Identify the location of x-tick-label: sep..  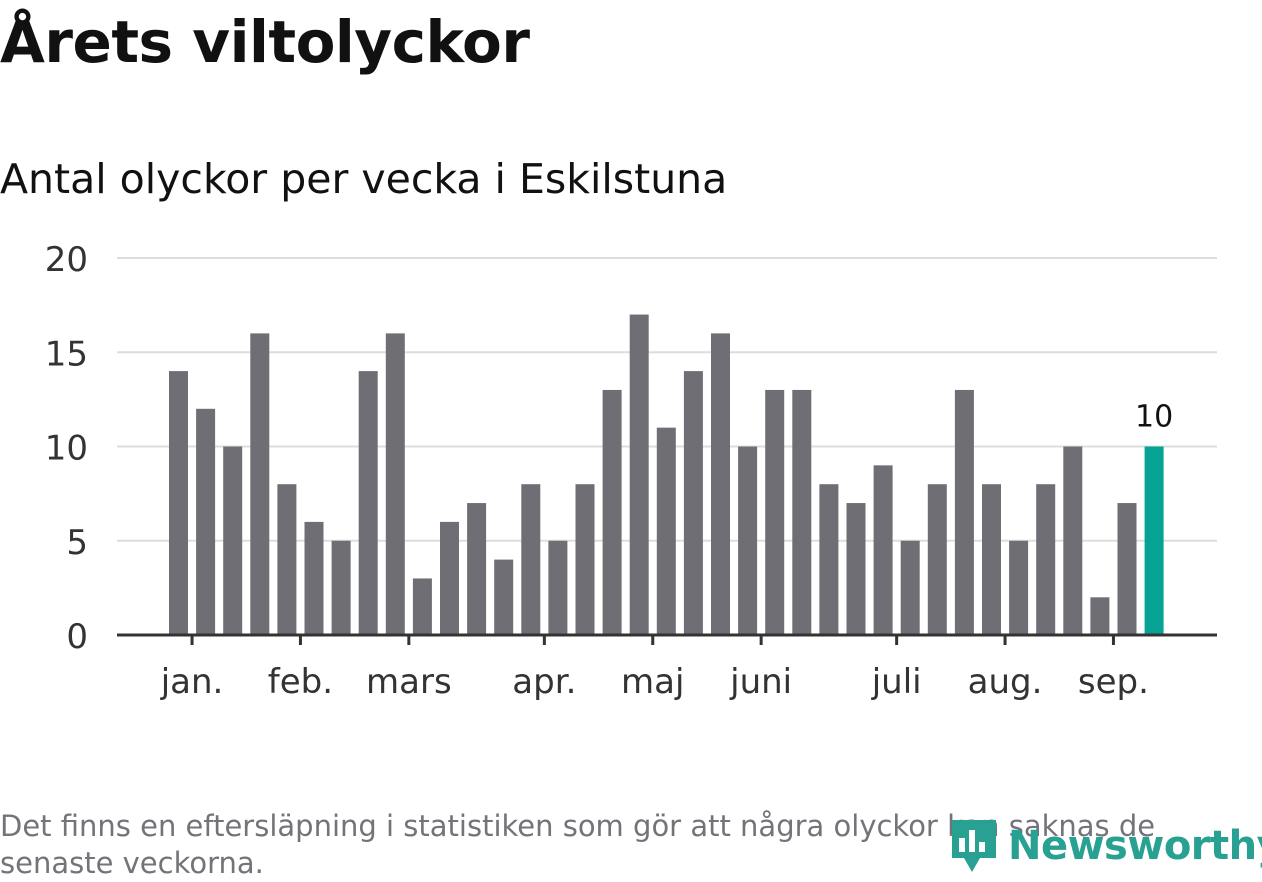
(1113, 682).